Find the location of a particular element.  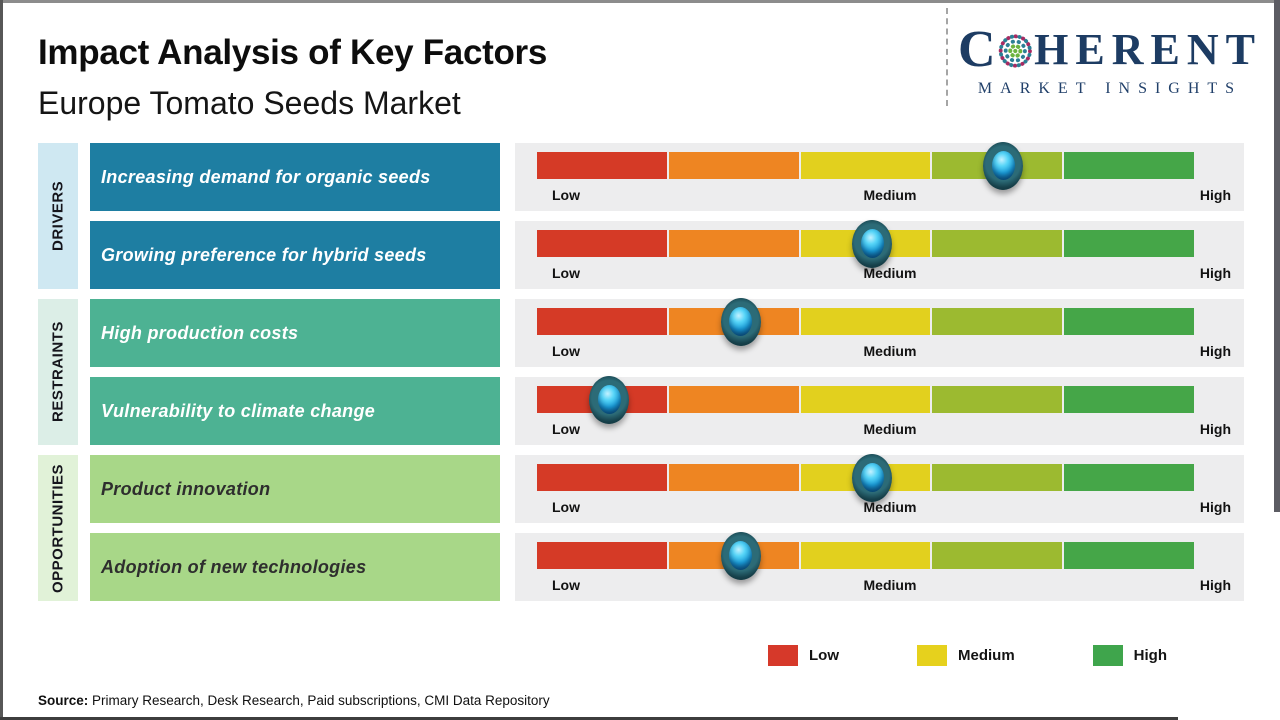

factor-box: Vulnerability to climate change is located at coordinates (295, 411).